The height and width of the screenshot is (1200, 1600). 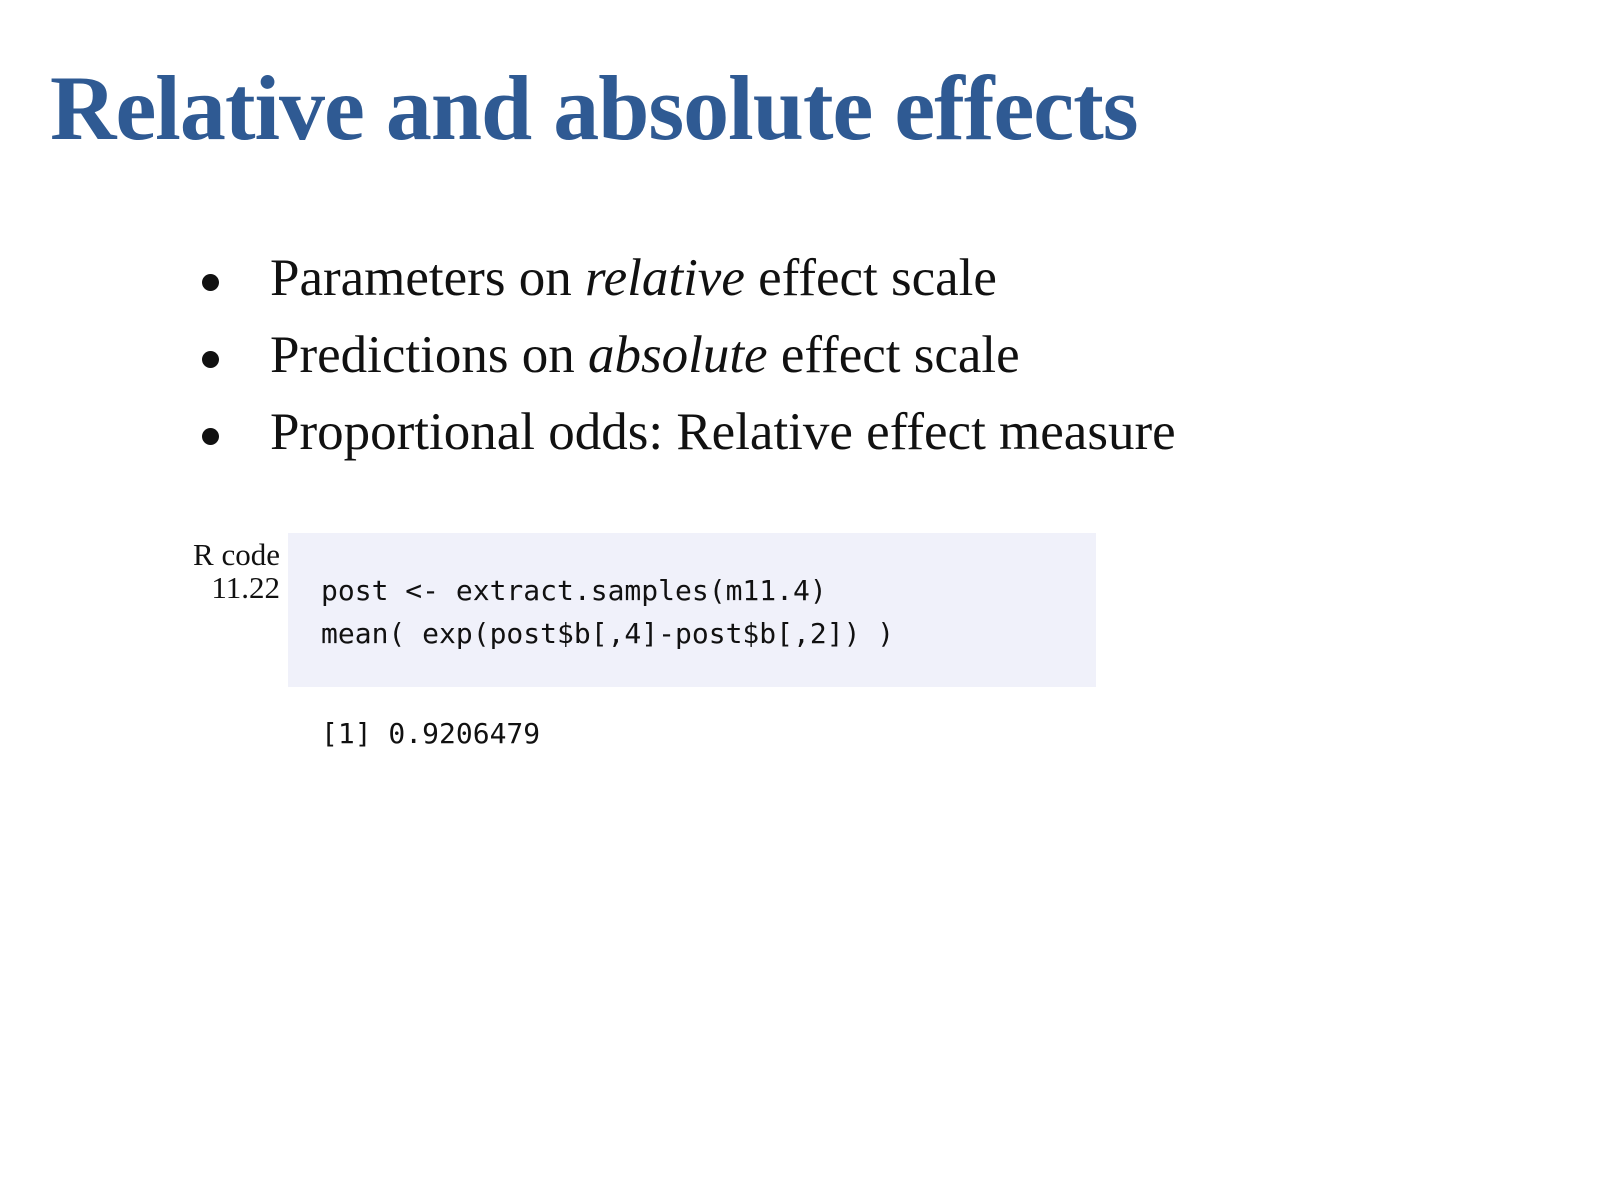 I want to click on bullet-item: Parameters on relative effect scale, so click(x=688, y=284).